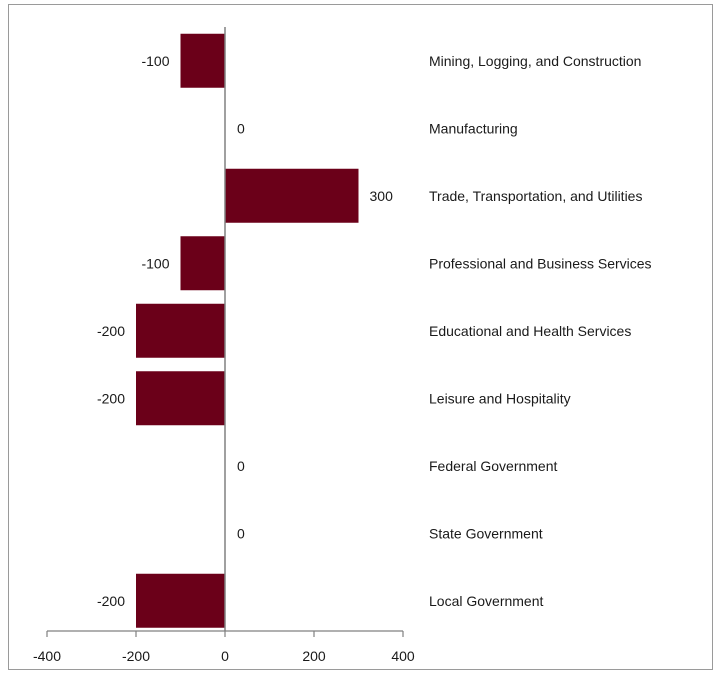 Image resolution: width=720 pixels, height=674 pixels. Describe the element at coordinates (500, 398) in the screenshot. I see `category-label: Leisure and Hospitality` at that location.